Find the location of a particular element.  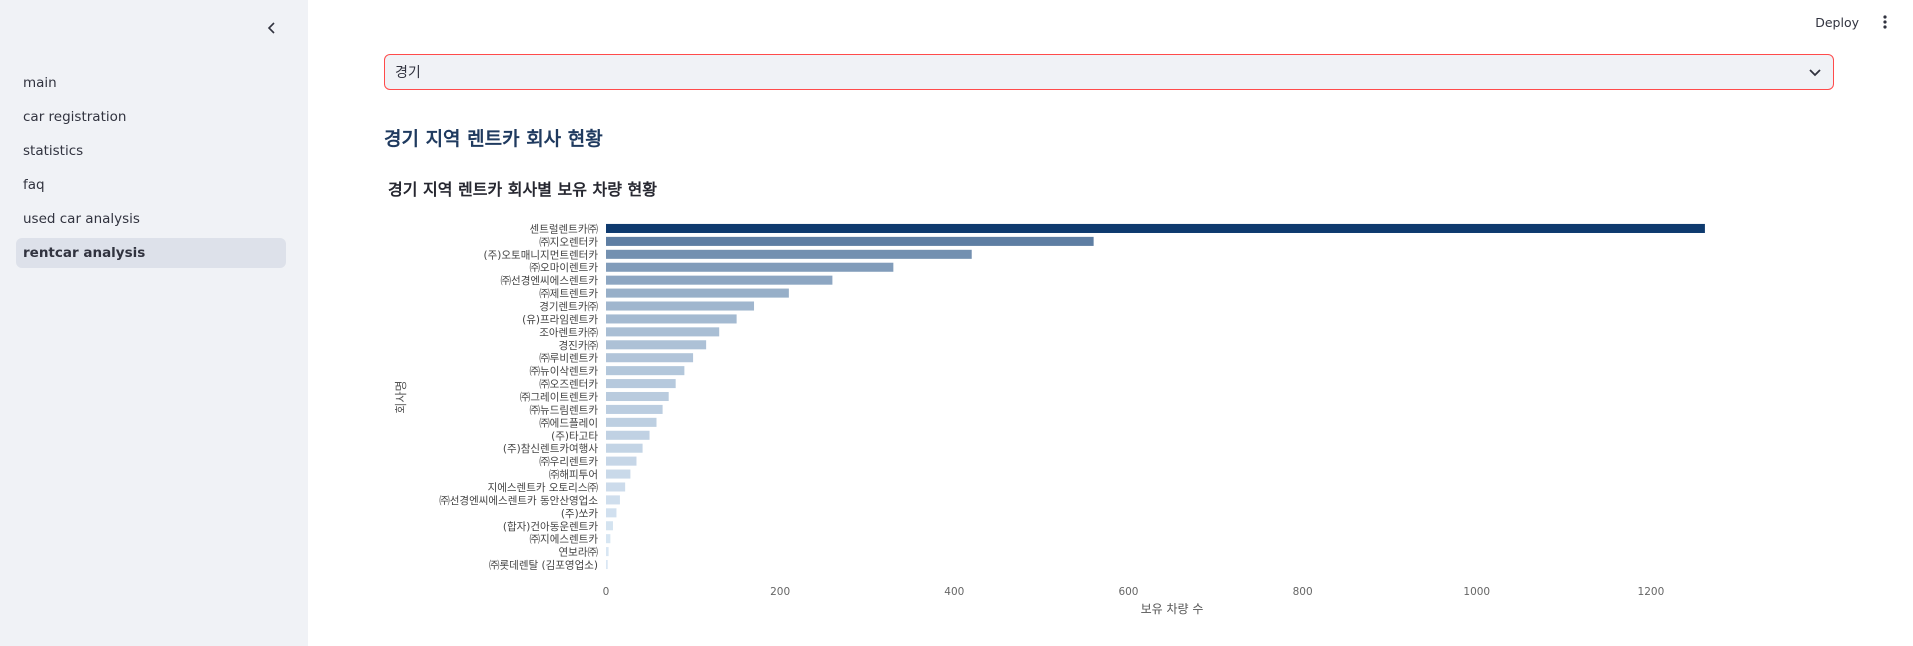

y-tick-label-20: 지에스렌트카 오토리스㈜ is located at coordinates (543, 487).